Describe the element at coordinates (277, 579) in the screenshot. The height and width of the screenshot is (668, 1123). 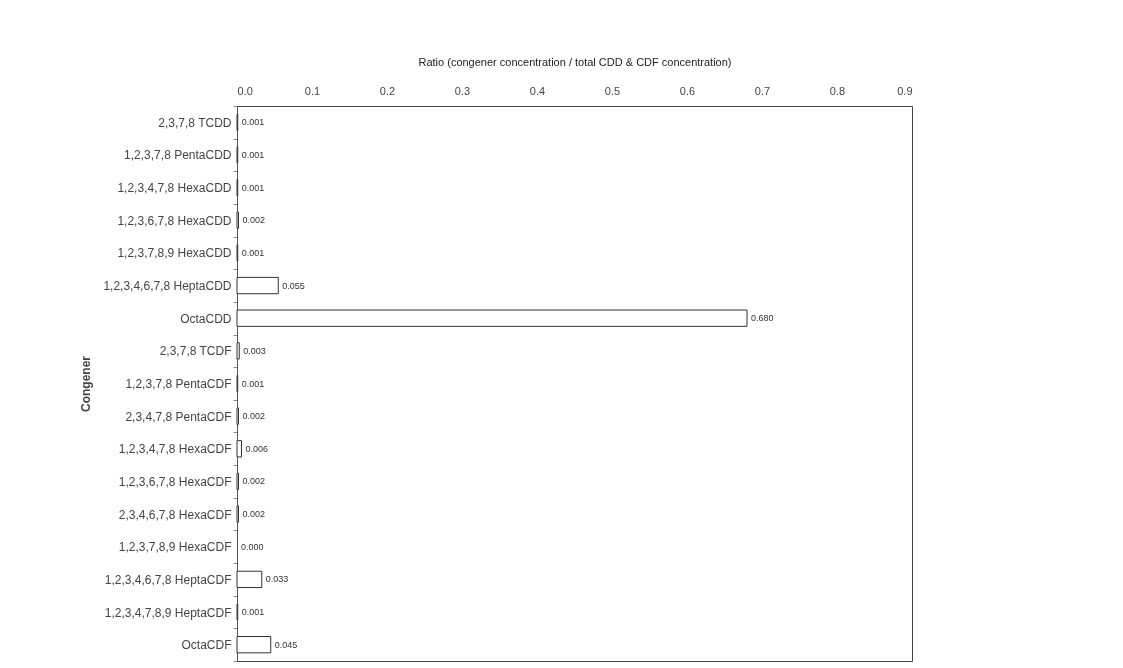
I see `data-label: 0.033` at that location.